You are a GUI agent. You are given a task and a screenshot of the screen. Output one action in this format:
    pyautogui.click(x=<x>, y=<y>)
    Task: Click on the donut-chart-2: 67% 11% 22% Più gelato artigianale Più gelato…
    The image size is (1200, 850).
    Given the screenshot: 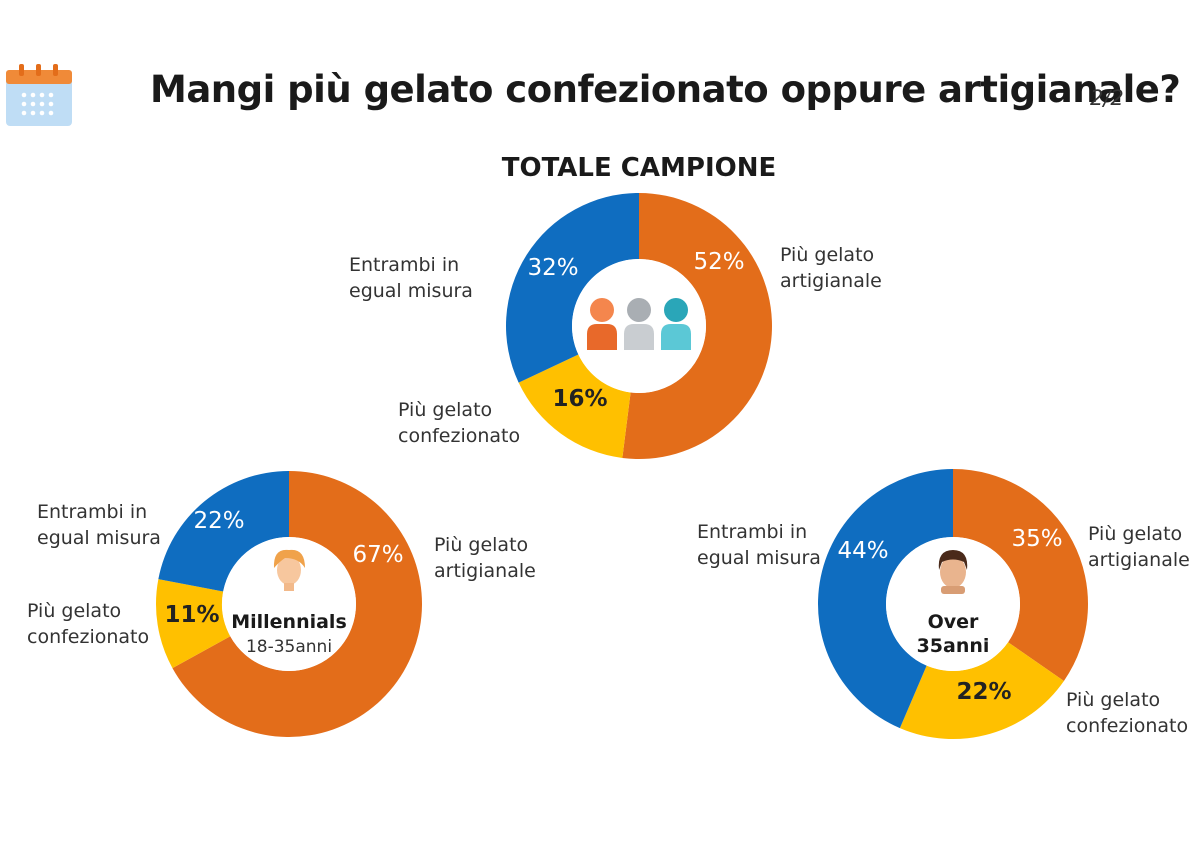 What is the action you would take?
    pyautogui.click(x=281, y=604)
    